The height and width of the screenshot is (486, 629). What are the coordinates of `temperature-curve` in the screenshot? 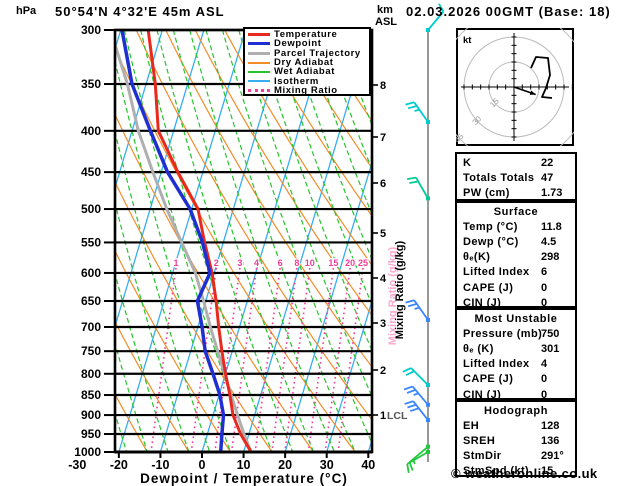 It's located at (199, 241).